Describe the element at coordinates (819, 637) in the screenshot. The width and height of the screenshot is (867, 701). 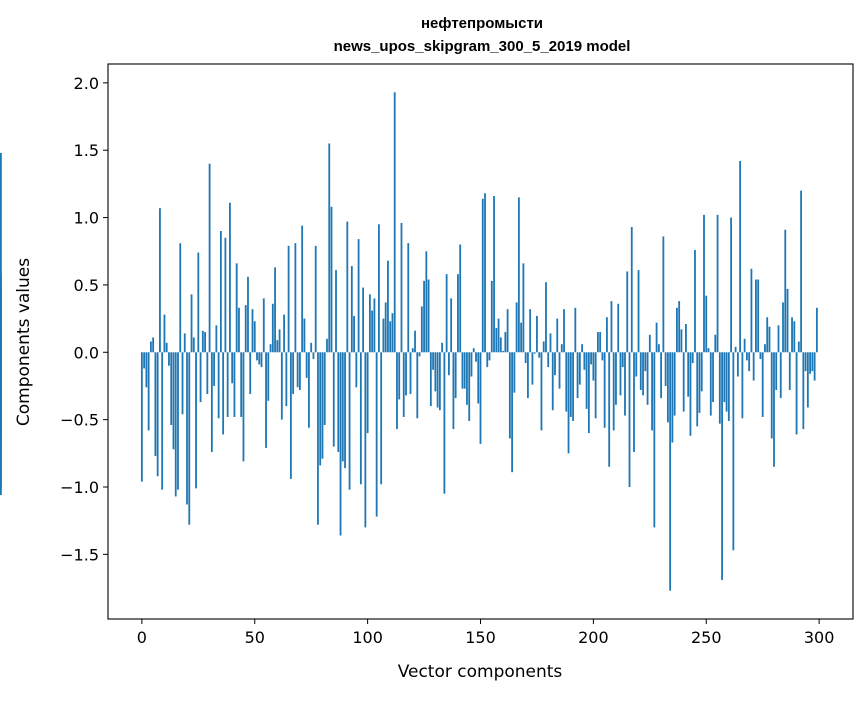
I see `x-tick-label: 300` at that location.